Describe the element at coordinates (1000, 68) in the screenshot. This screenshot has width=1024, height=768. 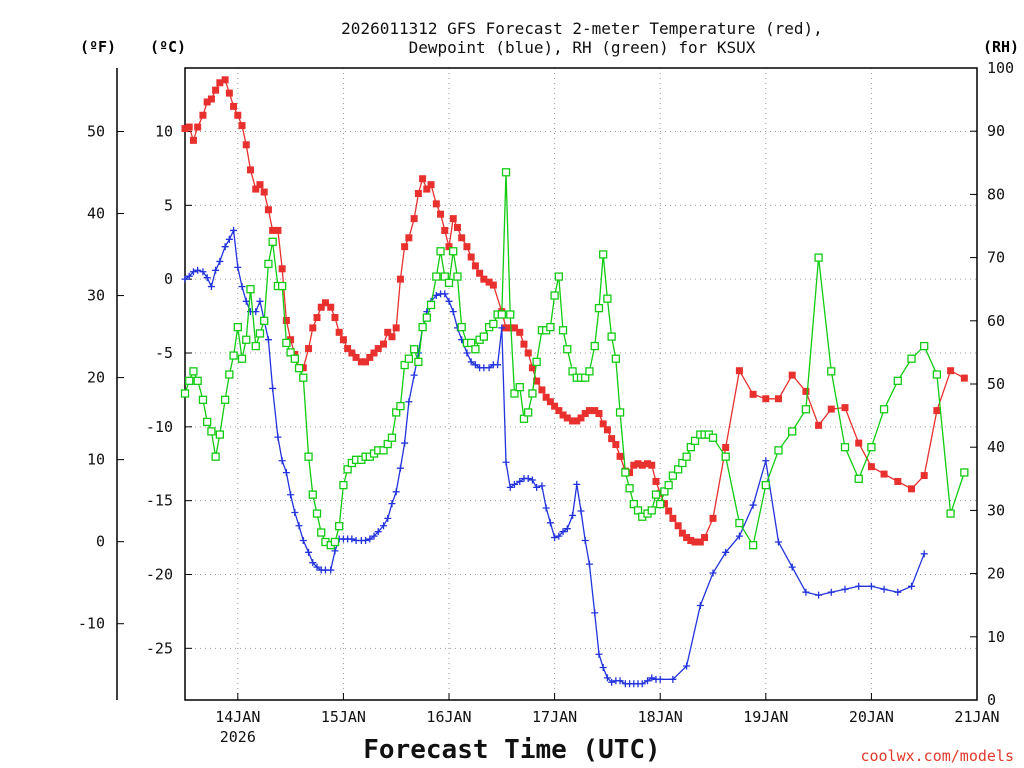
I see `rh-tick-label: 100` at that location.